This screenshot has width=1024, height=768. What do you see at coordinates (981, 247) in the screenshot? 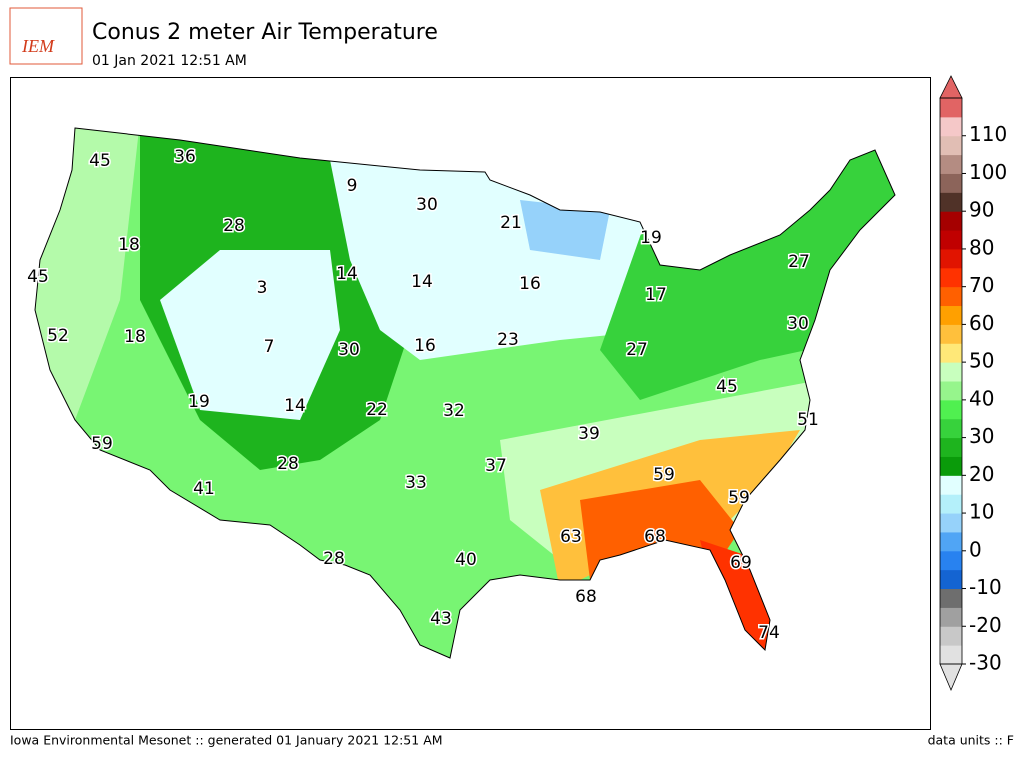
I see `colorbar-tick-label: 80` at bounding box center [981, 247].